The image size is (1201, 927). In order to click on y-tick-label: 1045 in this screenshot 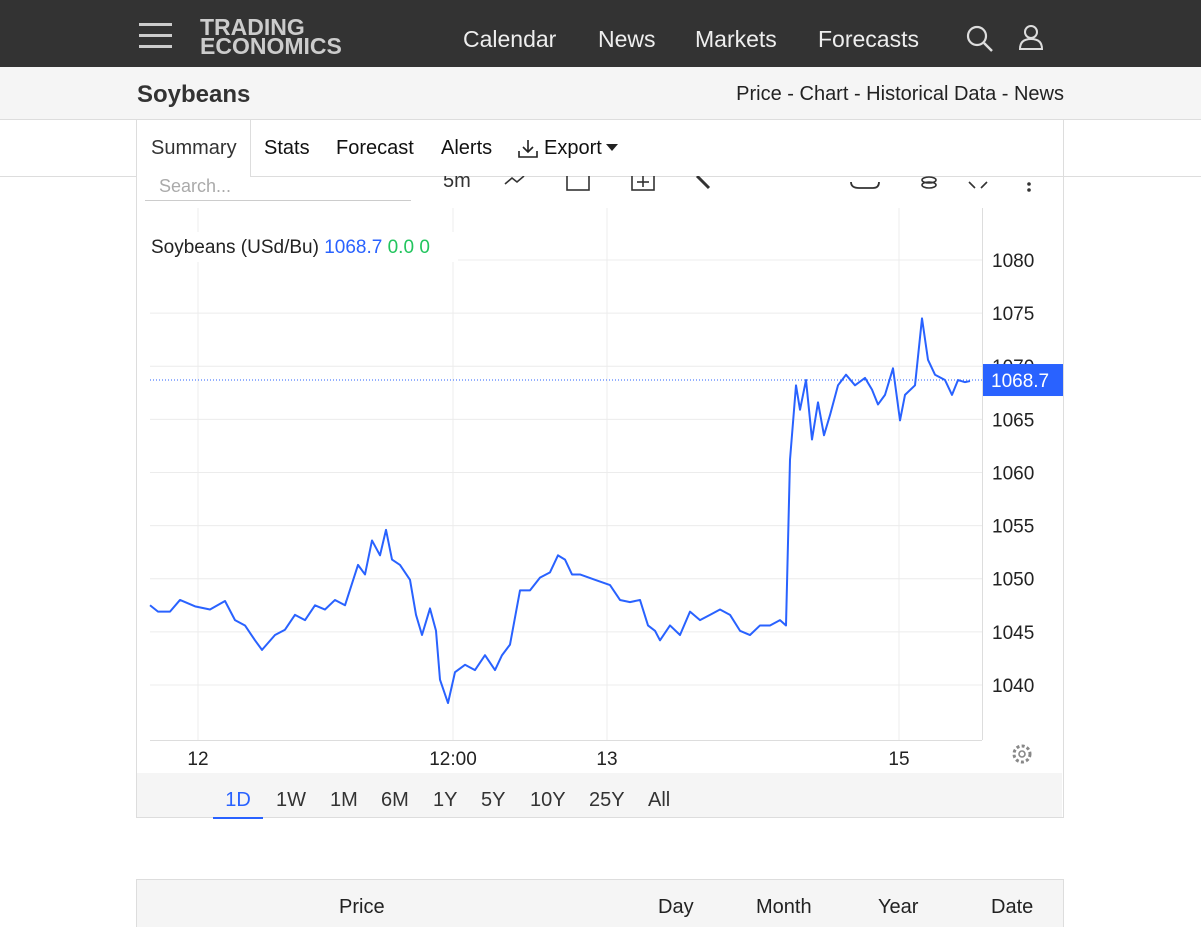, I will do `click(1013, 633)`.